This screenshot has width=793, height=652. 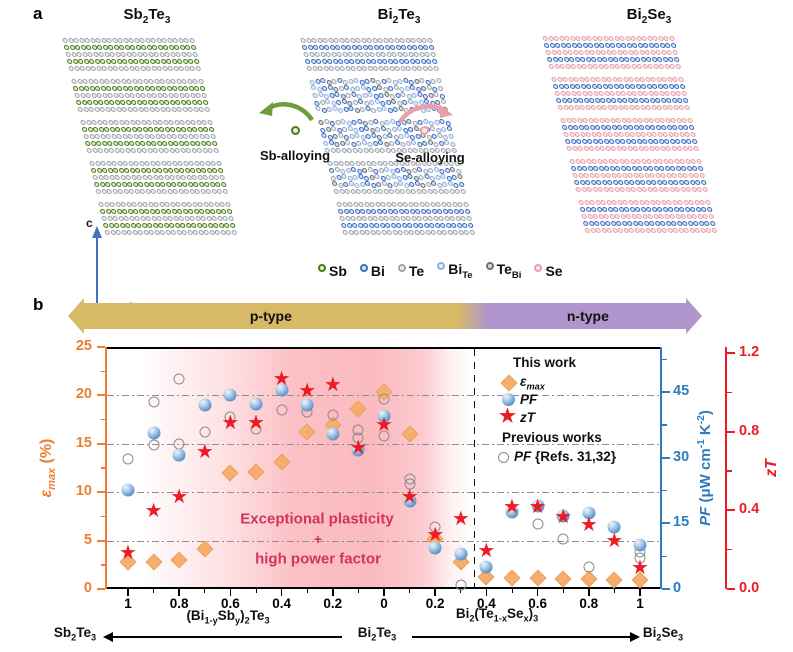 I want to click on sb-direction-arrowhead-icon, so click(x=108, y=637).